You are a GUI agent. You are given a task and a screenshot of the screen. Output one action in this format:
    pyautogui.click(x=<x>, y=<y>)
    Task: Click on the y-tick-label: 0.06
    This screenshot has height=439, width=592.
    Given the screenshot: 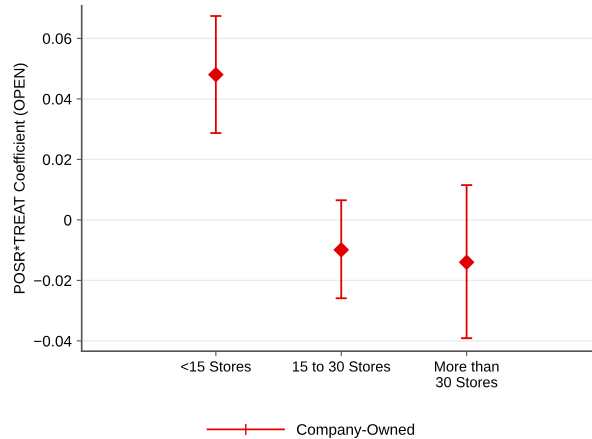 What is the action you would take?
    pyautogui.click(x=57, y=38)
    